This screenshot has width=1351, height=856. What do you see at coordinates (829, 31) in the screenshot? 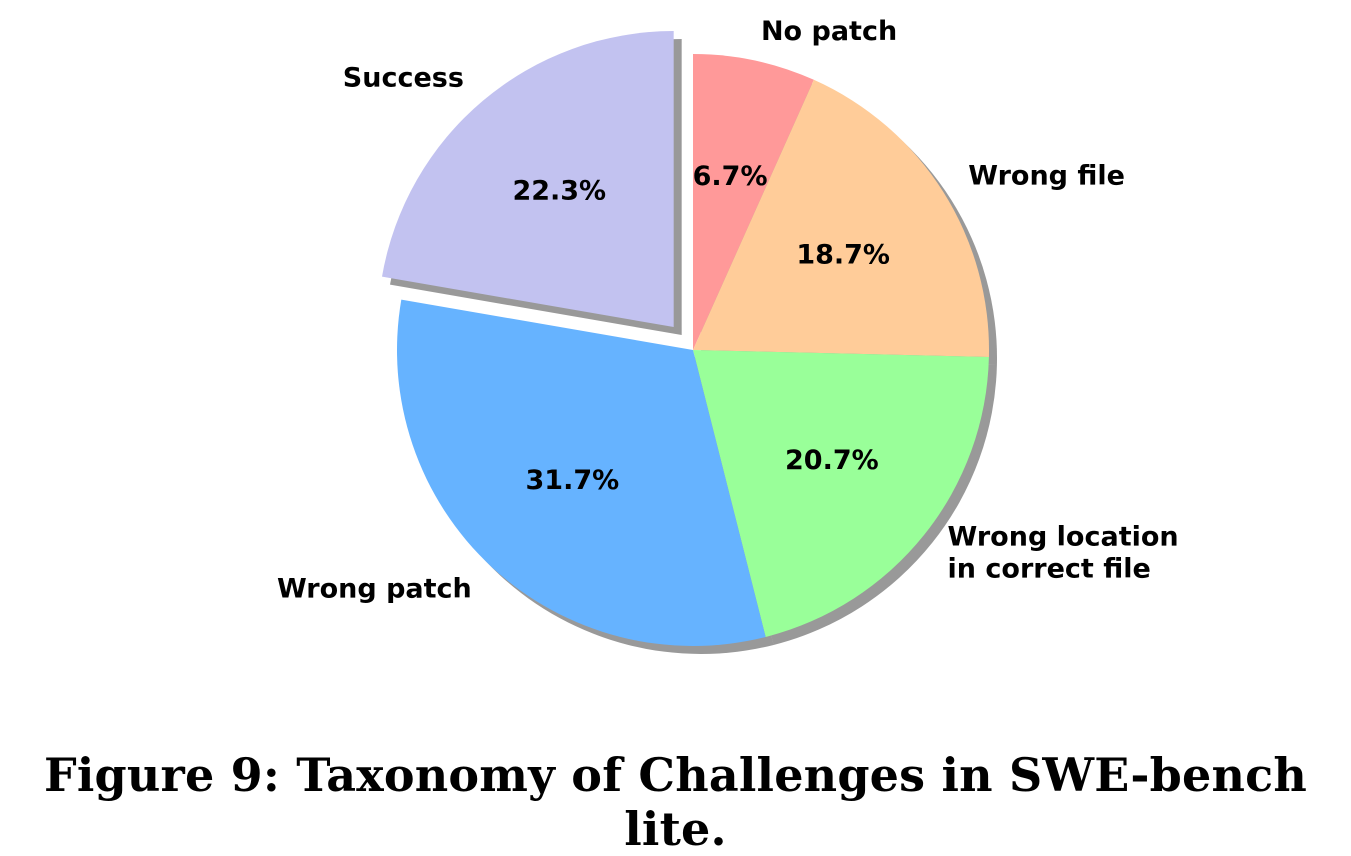
I see `slice-label-no-patch: No patch` at bounding box center [829, 31].